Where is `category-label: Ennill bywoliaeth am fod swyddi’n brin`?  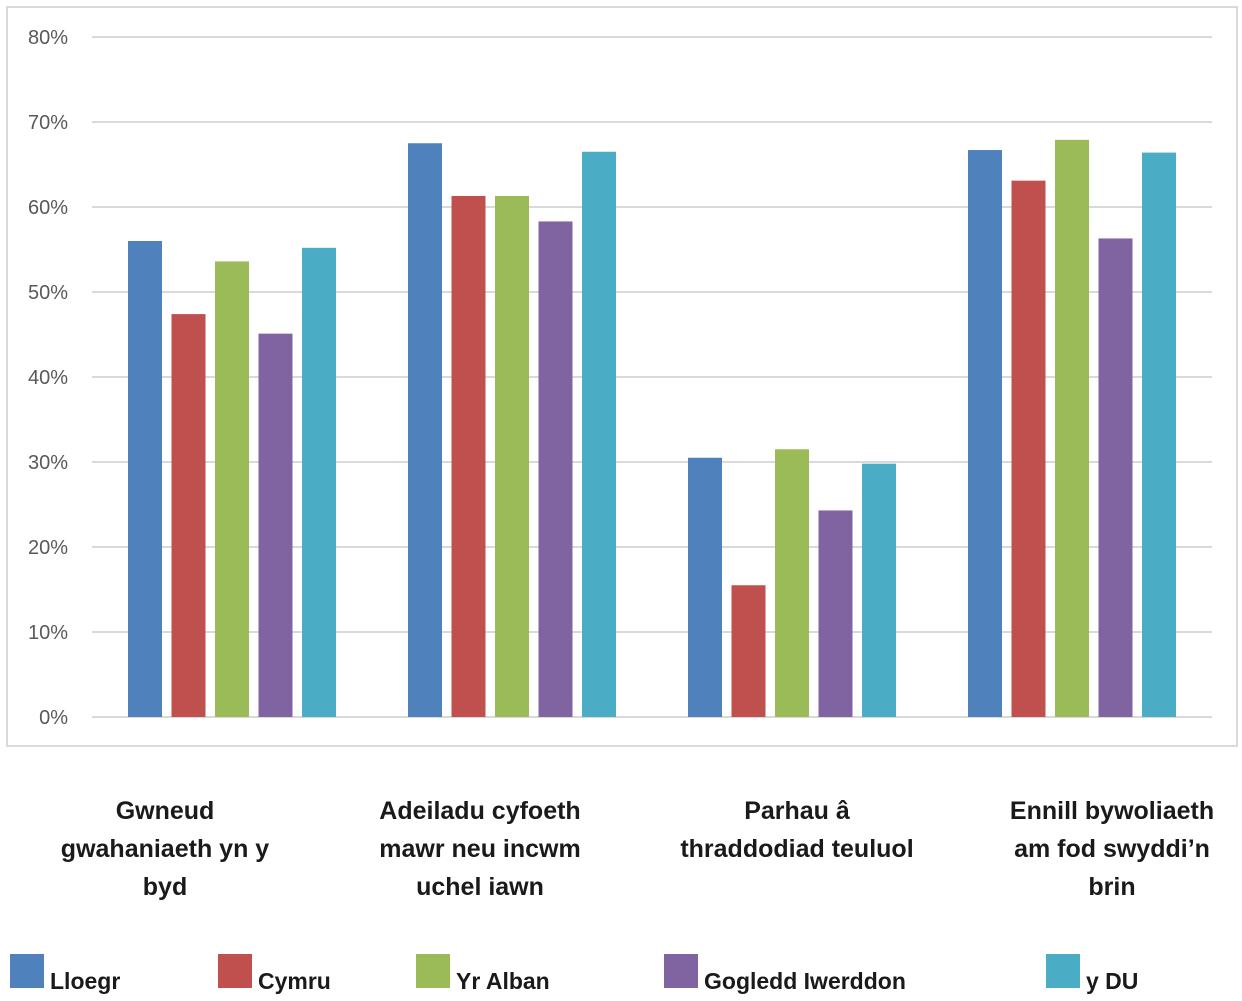 category-label: Ennill bywoliaeth am fod swyddi’n brin is located at coordinates (1109, 849).